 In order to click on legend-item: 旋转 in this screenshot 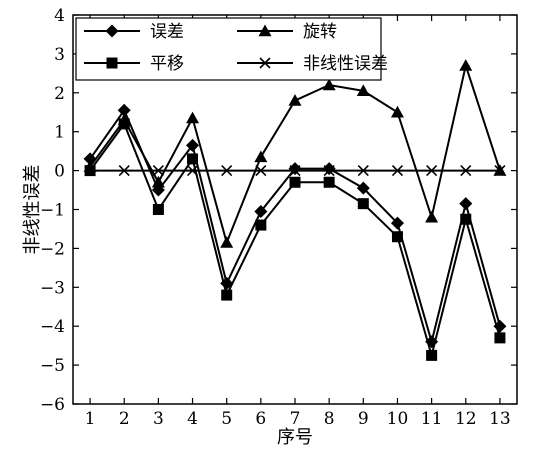, I will do `click(287, 32)`.